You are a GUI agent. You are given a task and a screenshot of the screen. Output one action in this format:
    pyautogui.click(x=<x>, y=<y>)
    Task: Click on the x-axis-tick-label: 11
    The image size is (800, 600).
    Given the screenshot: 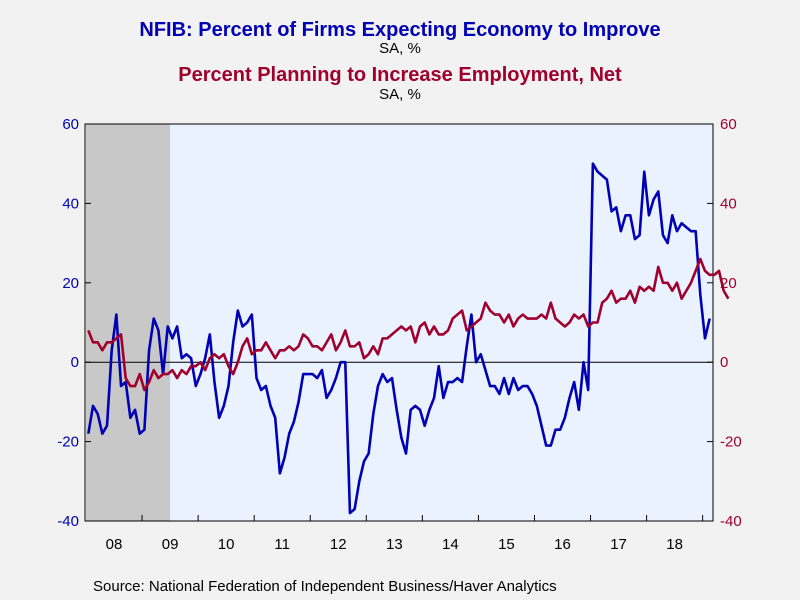 What is the action you would take?
    pyautogui.click(x=282, y=544)
    